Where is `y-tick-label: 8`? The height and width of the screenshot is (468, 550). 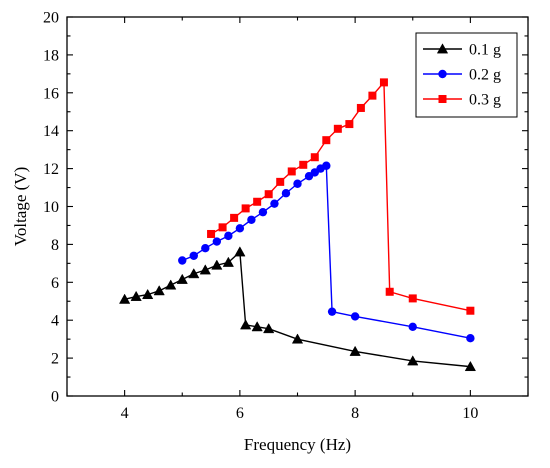 y-tick-label: 8 is located at coordinates (55, 245).